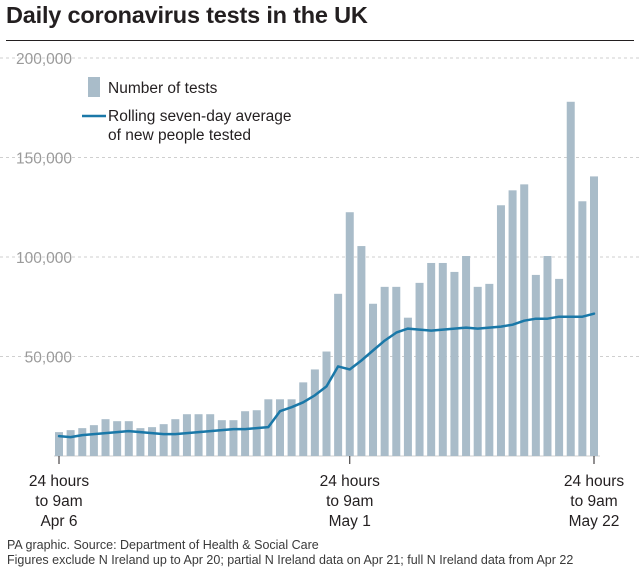 This screenshot has height=572, width=640. What do you see at coordinates (350, 521) in the screenshot?
I see `x-tick-label: May 1` at bounding box center [350, 521].